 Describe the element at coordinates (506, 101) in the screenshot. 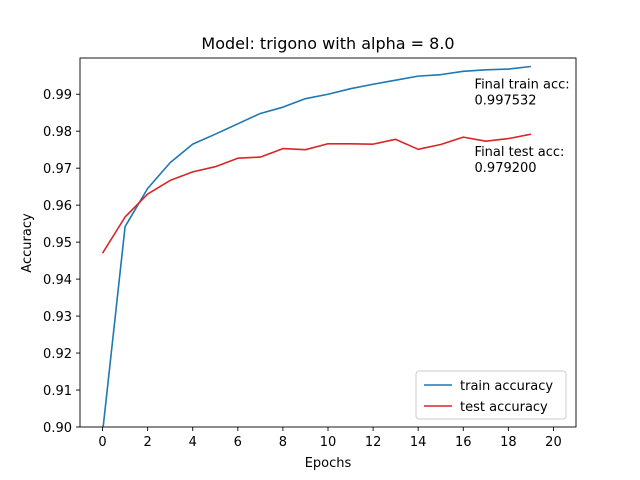

I see `annotation-value: 0.997532` at that location.